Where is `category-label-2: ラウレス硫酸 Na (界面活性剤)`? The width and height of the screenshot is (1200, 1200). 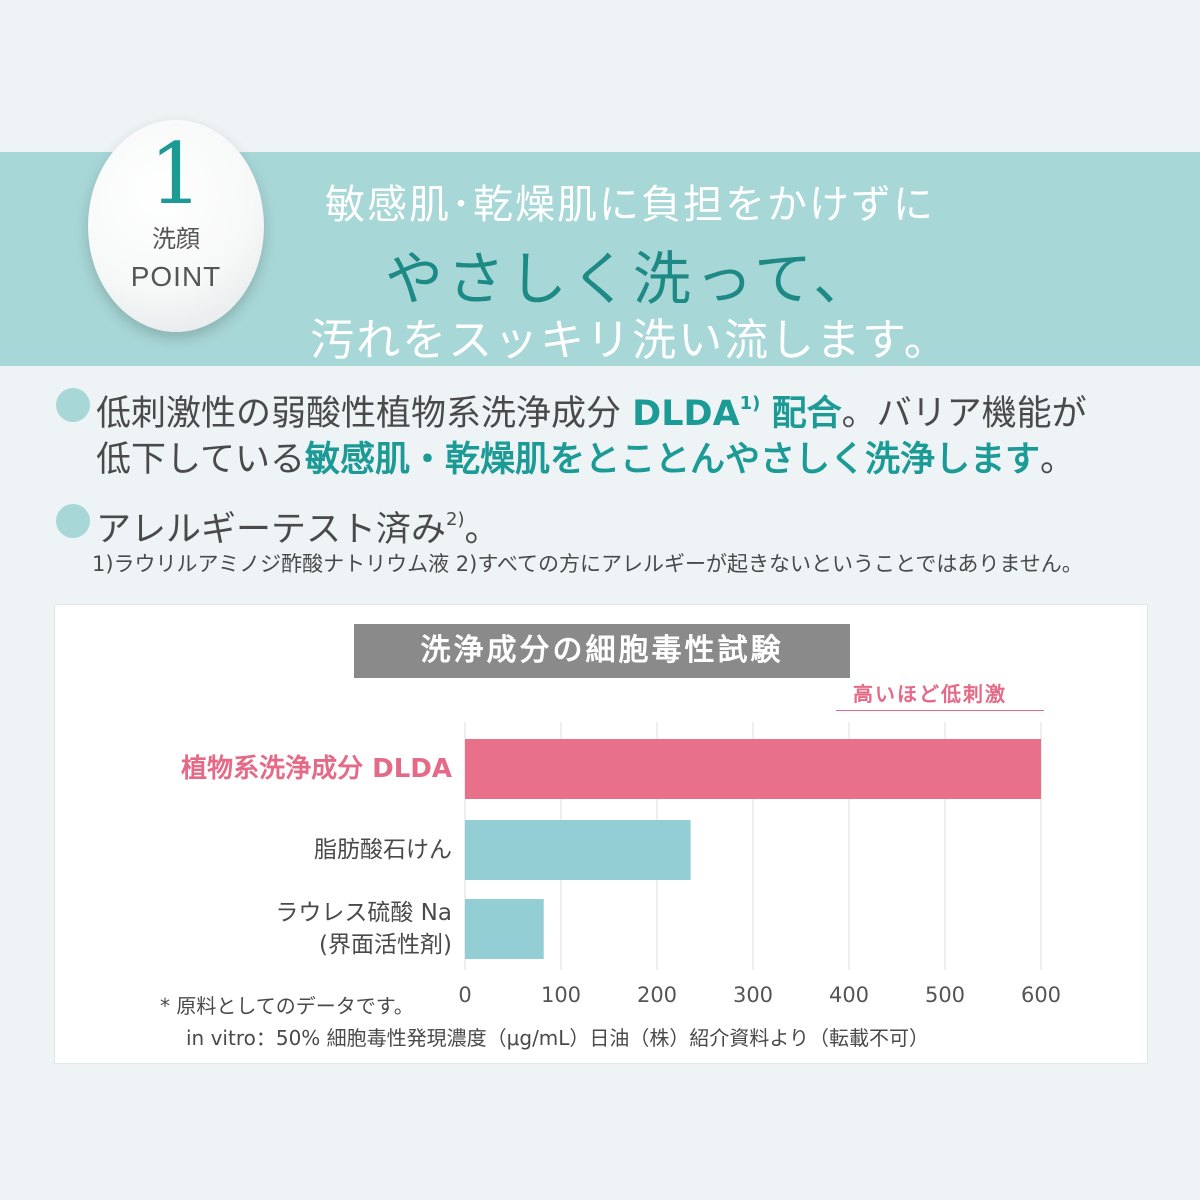 category-label-2: ラウレス硫酸 Na (界面活性剤) is located at coordinates (363, 929).